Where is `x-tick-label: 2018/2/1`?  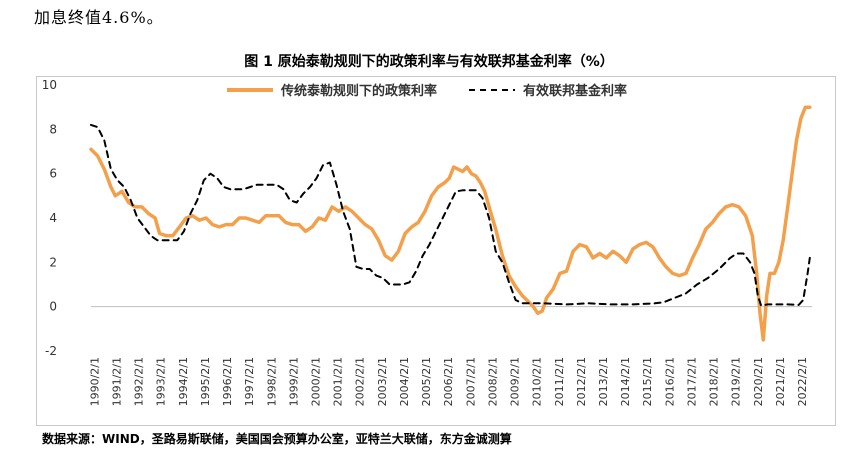 x-tick-label: 2018/2/1 is located at coordinates (714, 381).